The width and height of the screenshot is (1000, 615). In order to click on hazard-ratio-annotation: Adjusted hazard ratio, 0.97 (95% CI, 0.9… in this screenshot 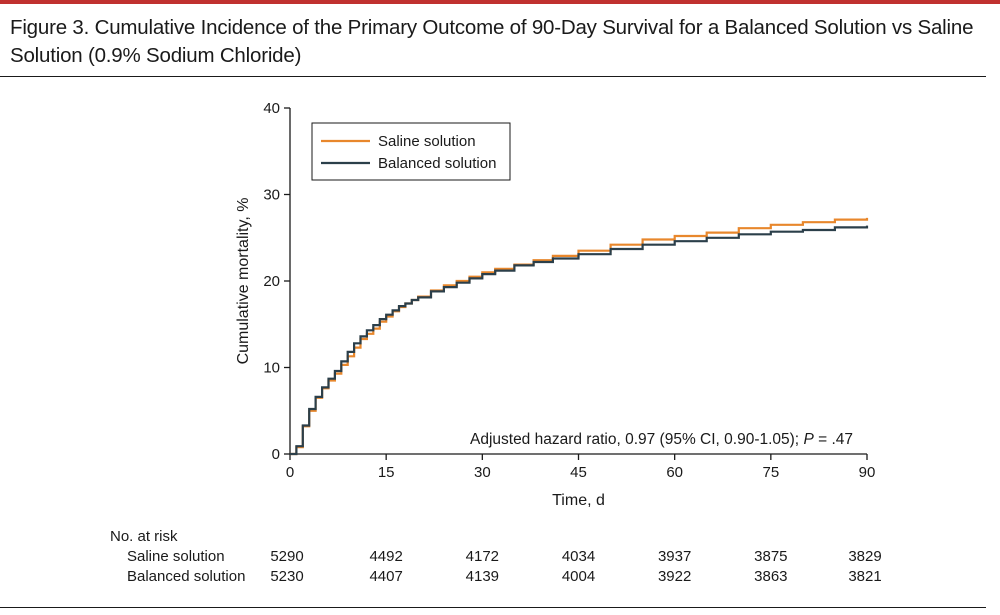, I will do `click(661, 439)`.